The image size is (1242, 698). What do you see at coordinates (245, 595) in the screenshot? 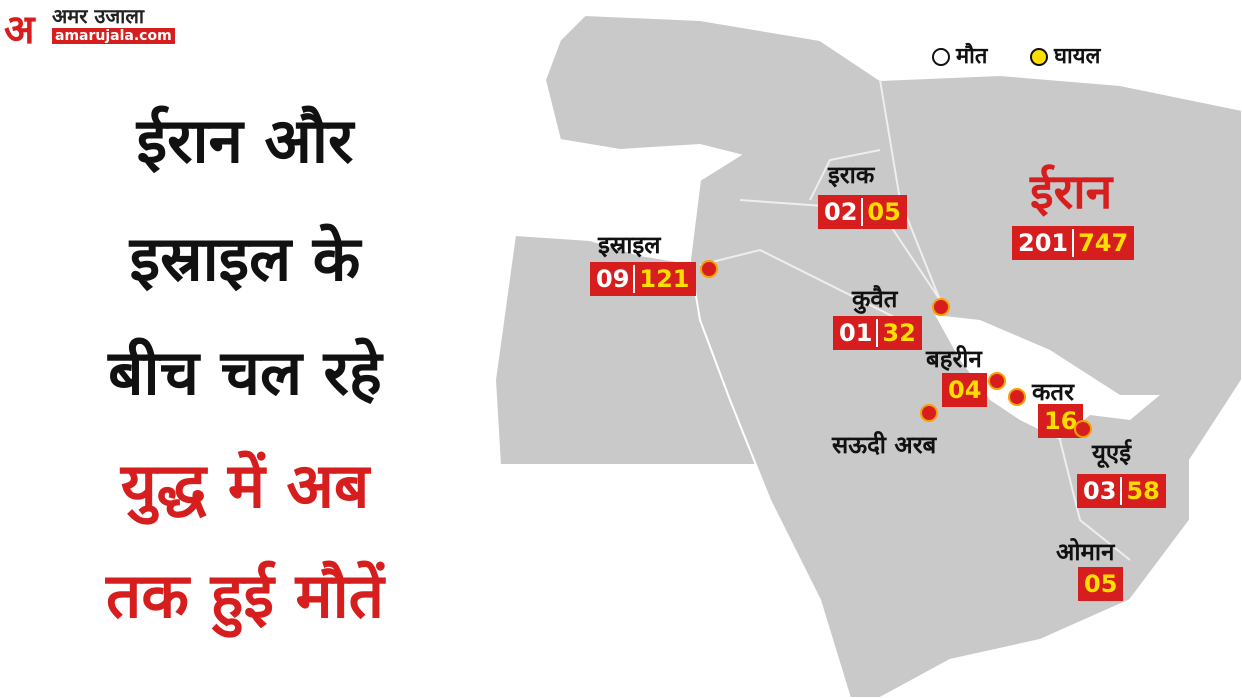
I see `headline-line: तक हुई मौतें` at bounding box center [245, 595].